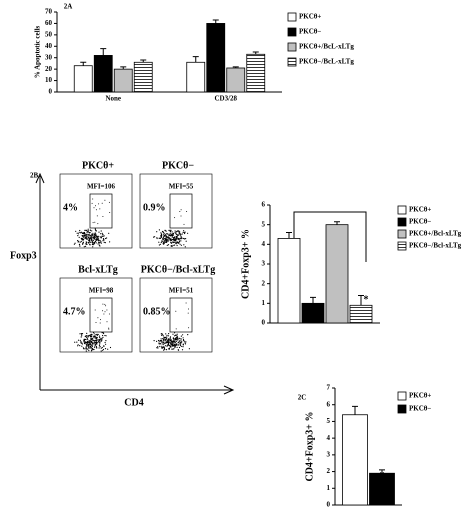  I want to click on legend-label: PKCθ−/BcL-xLTg, so click(326, 62).